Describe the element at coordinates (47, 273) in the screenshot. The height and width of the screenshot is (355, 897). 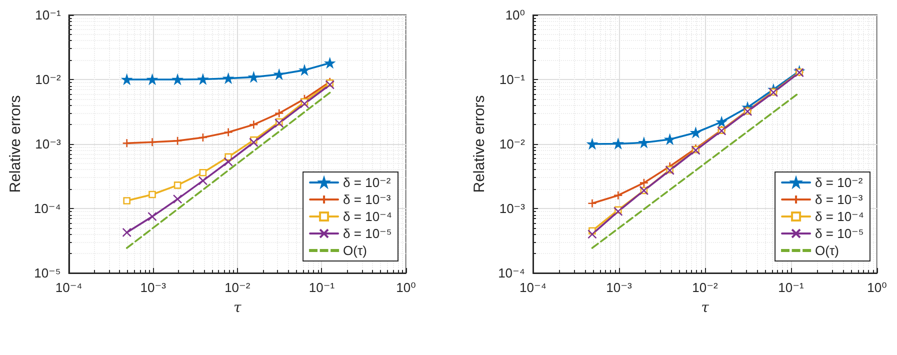
I see `y-tick-label: 10⁻⁵` at that location.